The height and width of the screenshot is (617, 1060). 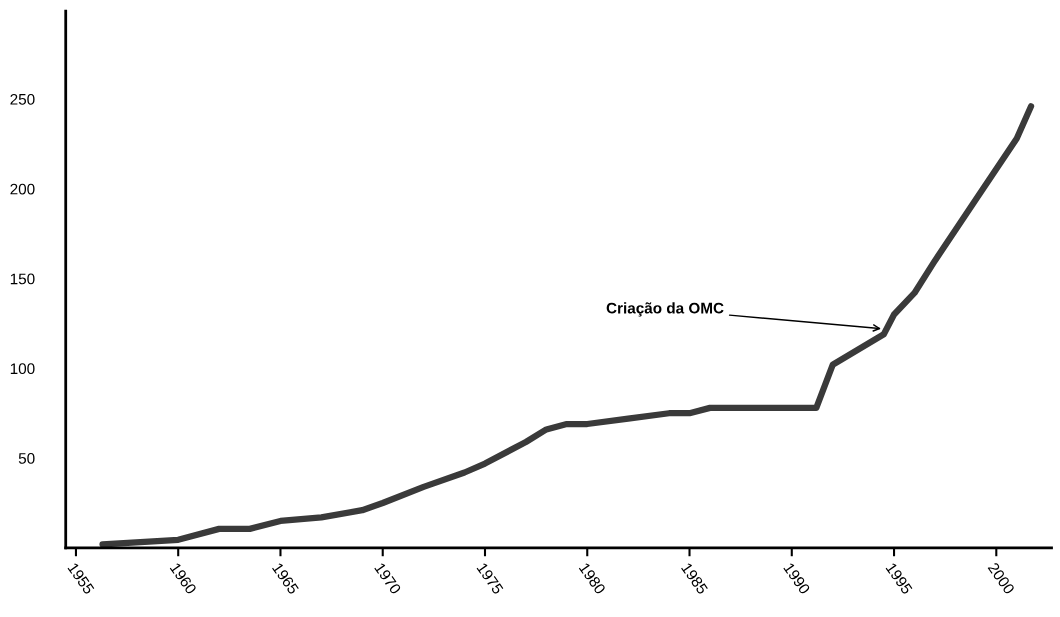 What do you see at coordinates (22, 279) in the screenshot?
I see `y-tick-label: 150` at bounding box center [22, 279].